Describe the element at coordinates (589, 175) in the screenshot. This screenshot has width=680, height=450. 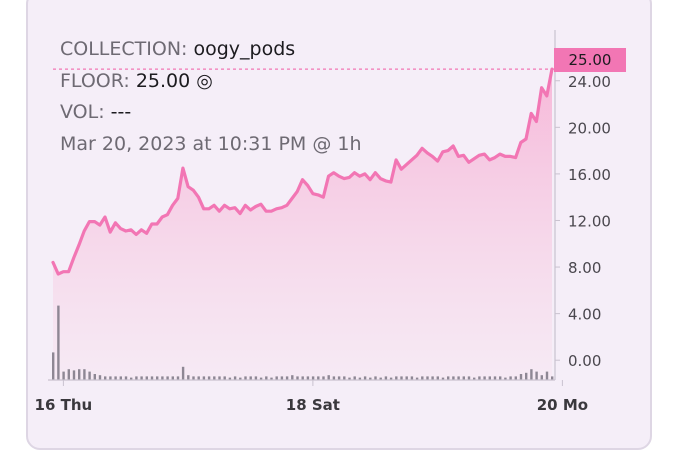
I see `y-tick-label: 16.00` at that location.